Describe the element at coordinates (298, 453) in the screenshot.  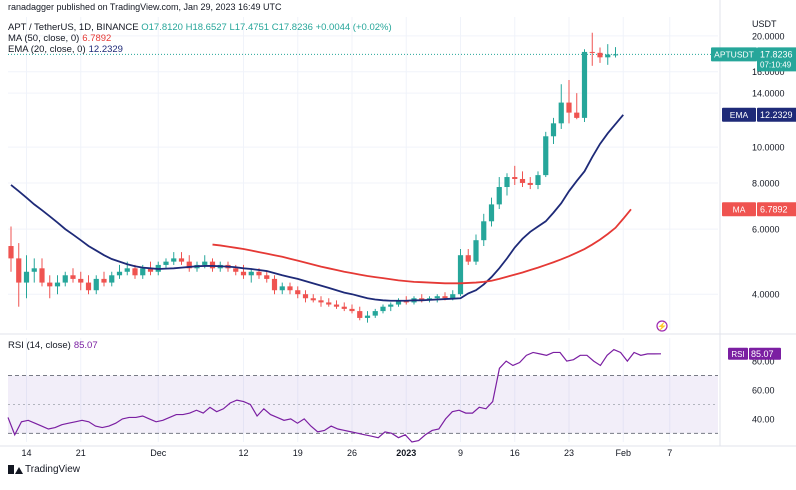
I see `time-tick-label: 19` at that location.